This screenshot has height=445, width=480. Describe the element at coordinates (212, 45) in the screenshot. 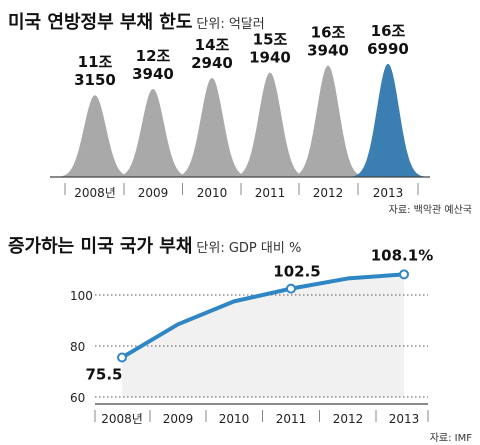

I see `chart1-value-label-2-0: 14조` at that location.